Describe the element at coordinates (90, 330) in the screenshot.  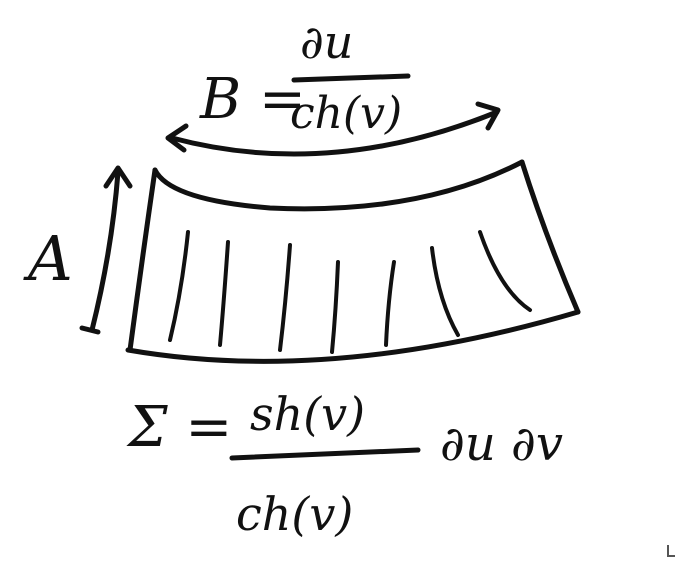
I see `height-arrow-bottom-cap` at that location.